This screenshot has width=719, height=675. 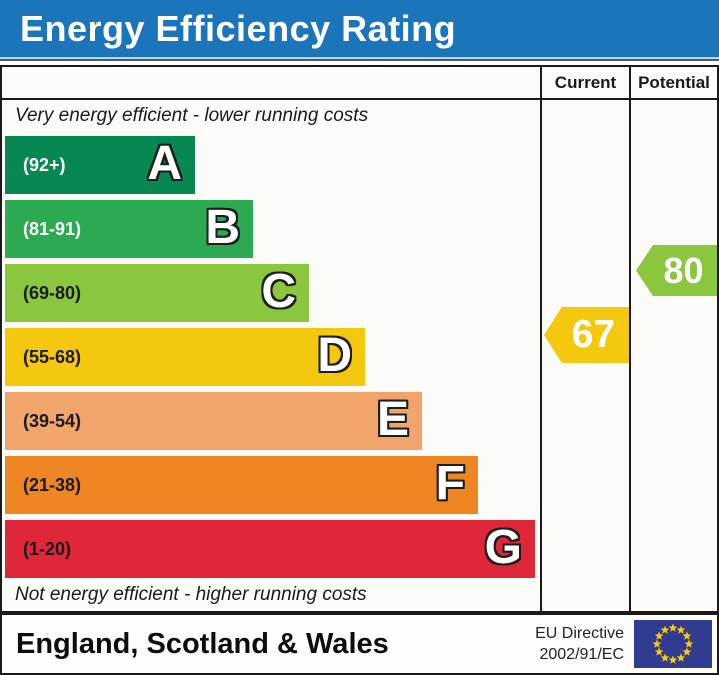 I want to click on band-row: (1-20) G, so click(x=270, y=549).